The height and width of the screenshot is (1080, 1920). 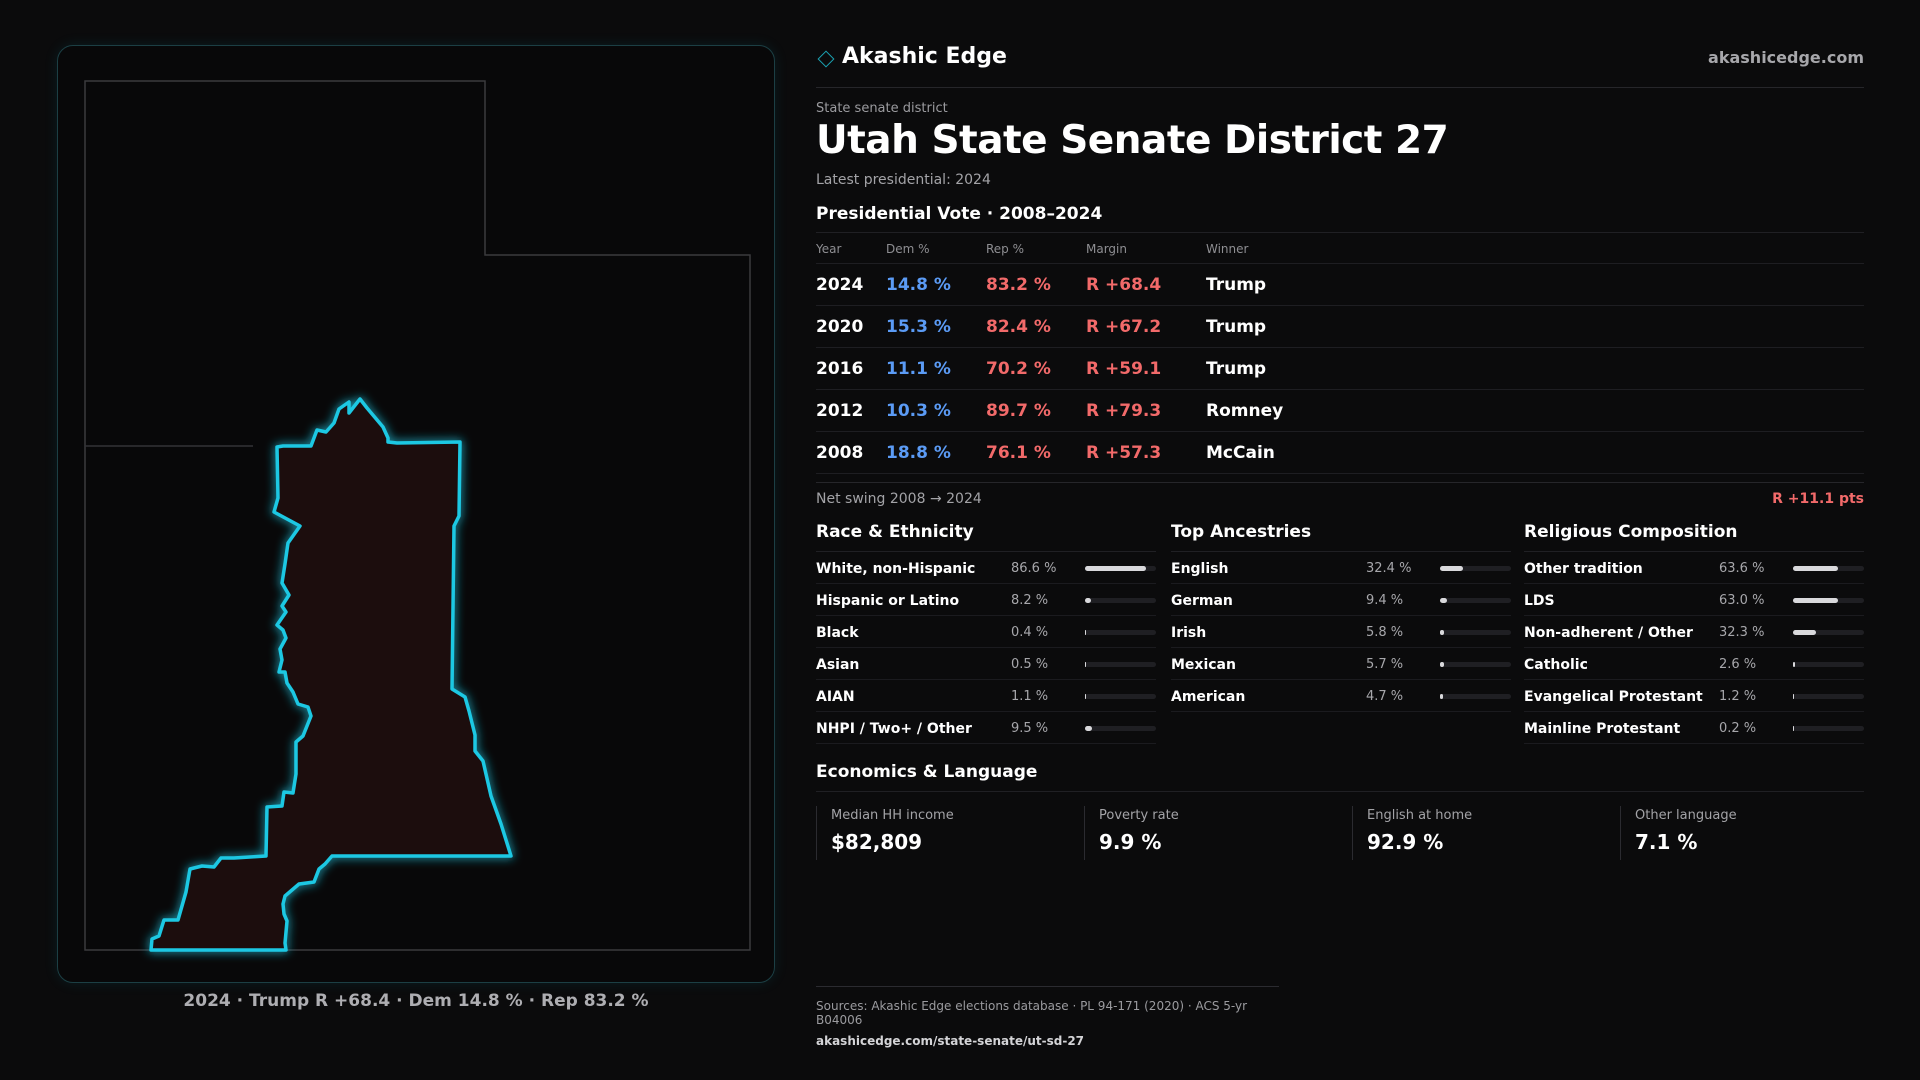 What do you see at coordinates (1236, 369) in the screenshot?
I see `row-winner: Trump` at bounding box center [1236, 369].